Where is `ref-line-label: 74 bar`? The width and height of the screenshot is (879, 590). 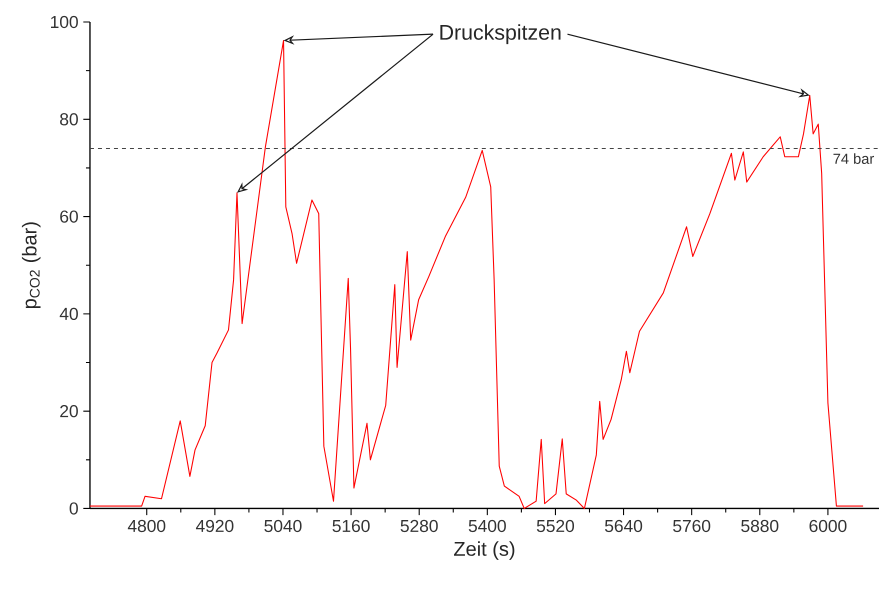
ref-line-label: 74 bar is located at coordinates (853, 158).